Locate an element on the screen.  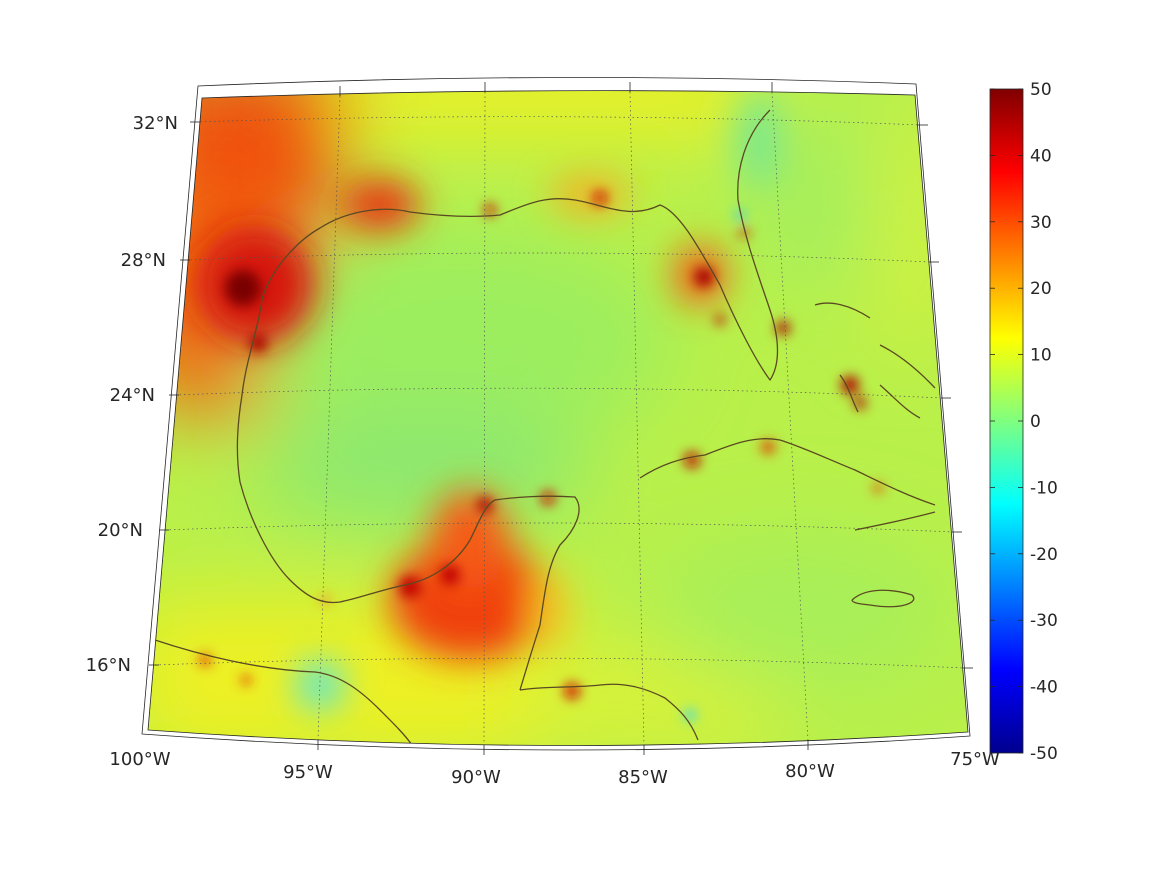
lat-label-28: 28°N is located at coordinates (143, 260).